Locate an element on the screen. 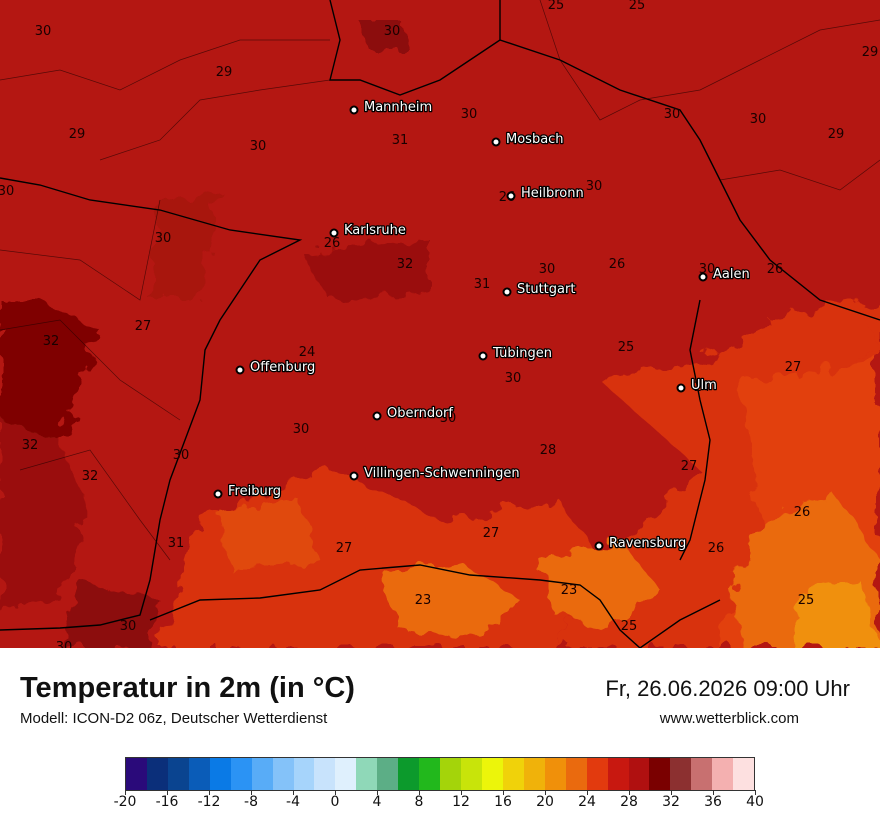  scale-tick-label: 28 is located at coordinates (629, 802).